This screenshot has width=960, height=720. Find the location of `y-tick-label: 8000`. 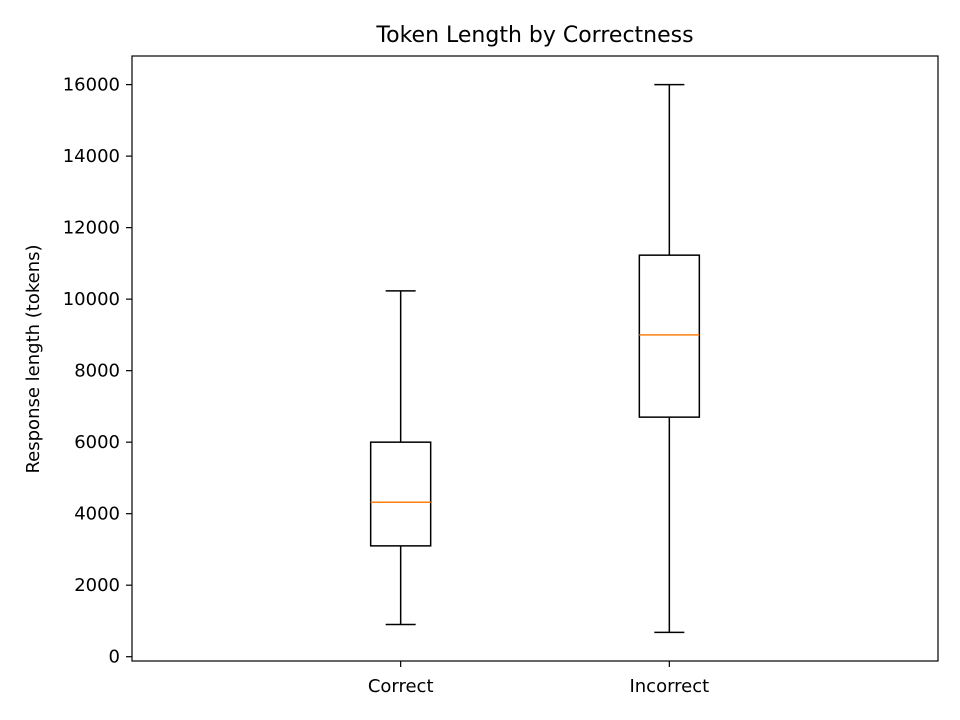

y-tick-label: 8000 is located at coordinates (97, 371).